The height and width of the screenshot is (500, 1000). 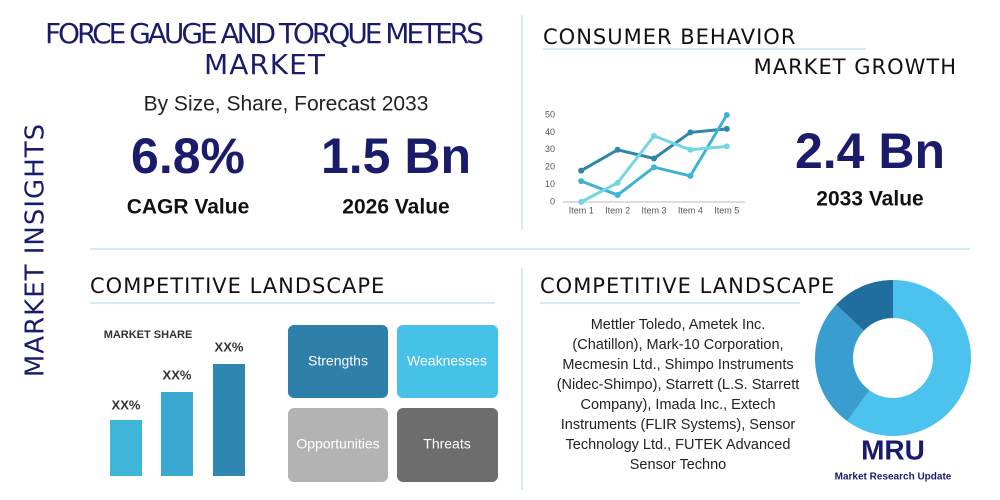 I want to click on company-text: (Nidec-Shimpo), Starrett (L.S. Starrett, so click(x=678, y=385).